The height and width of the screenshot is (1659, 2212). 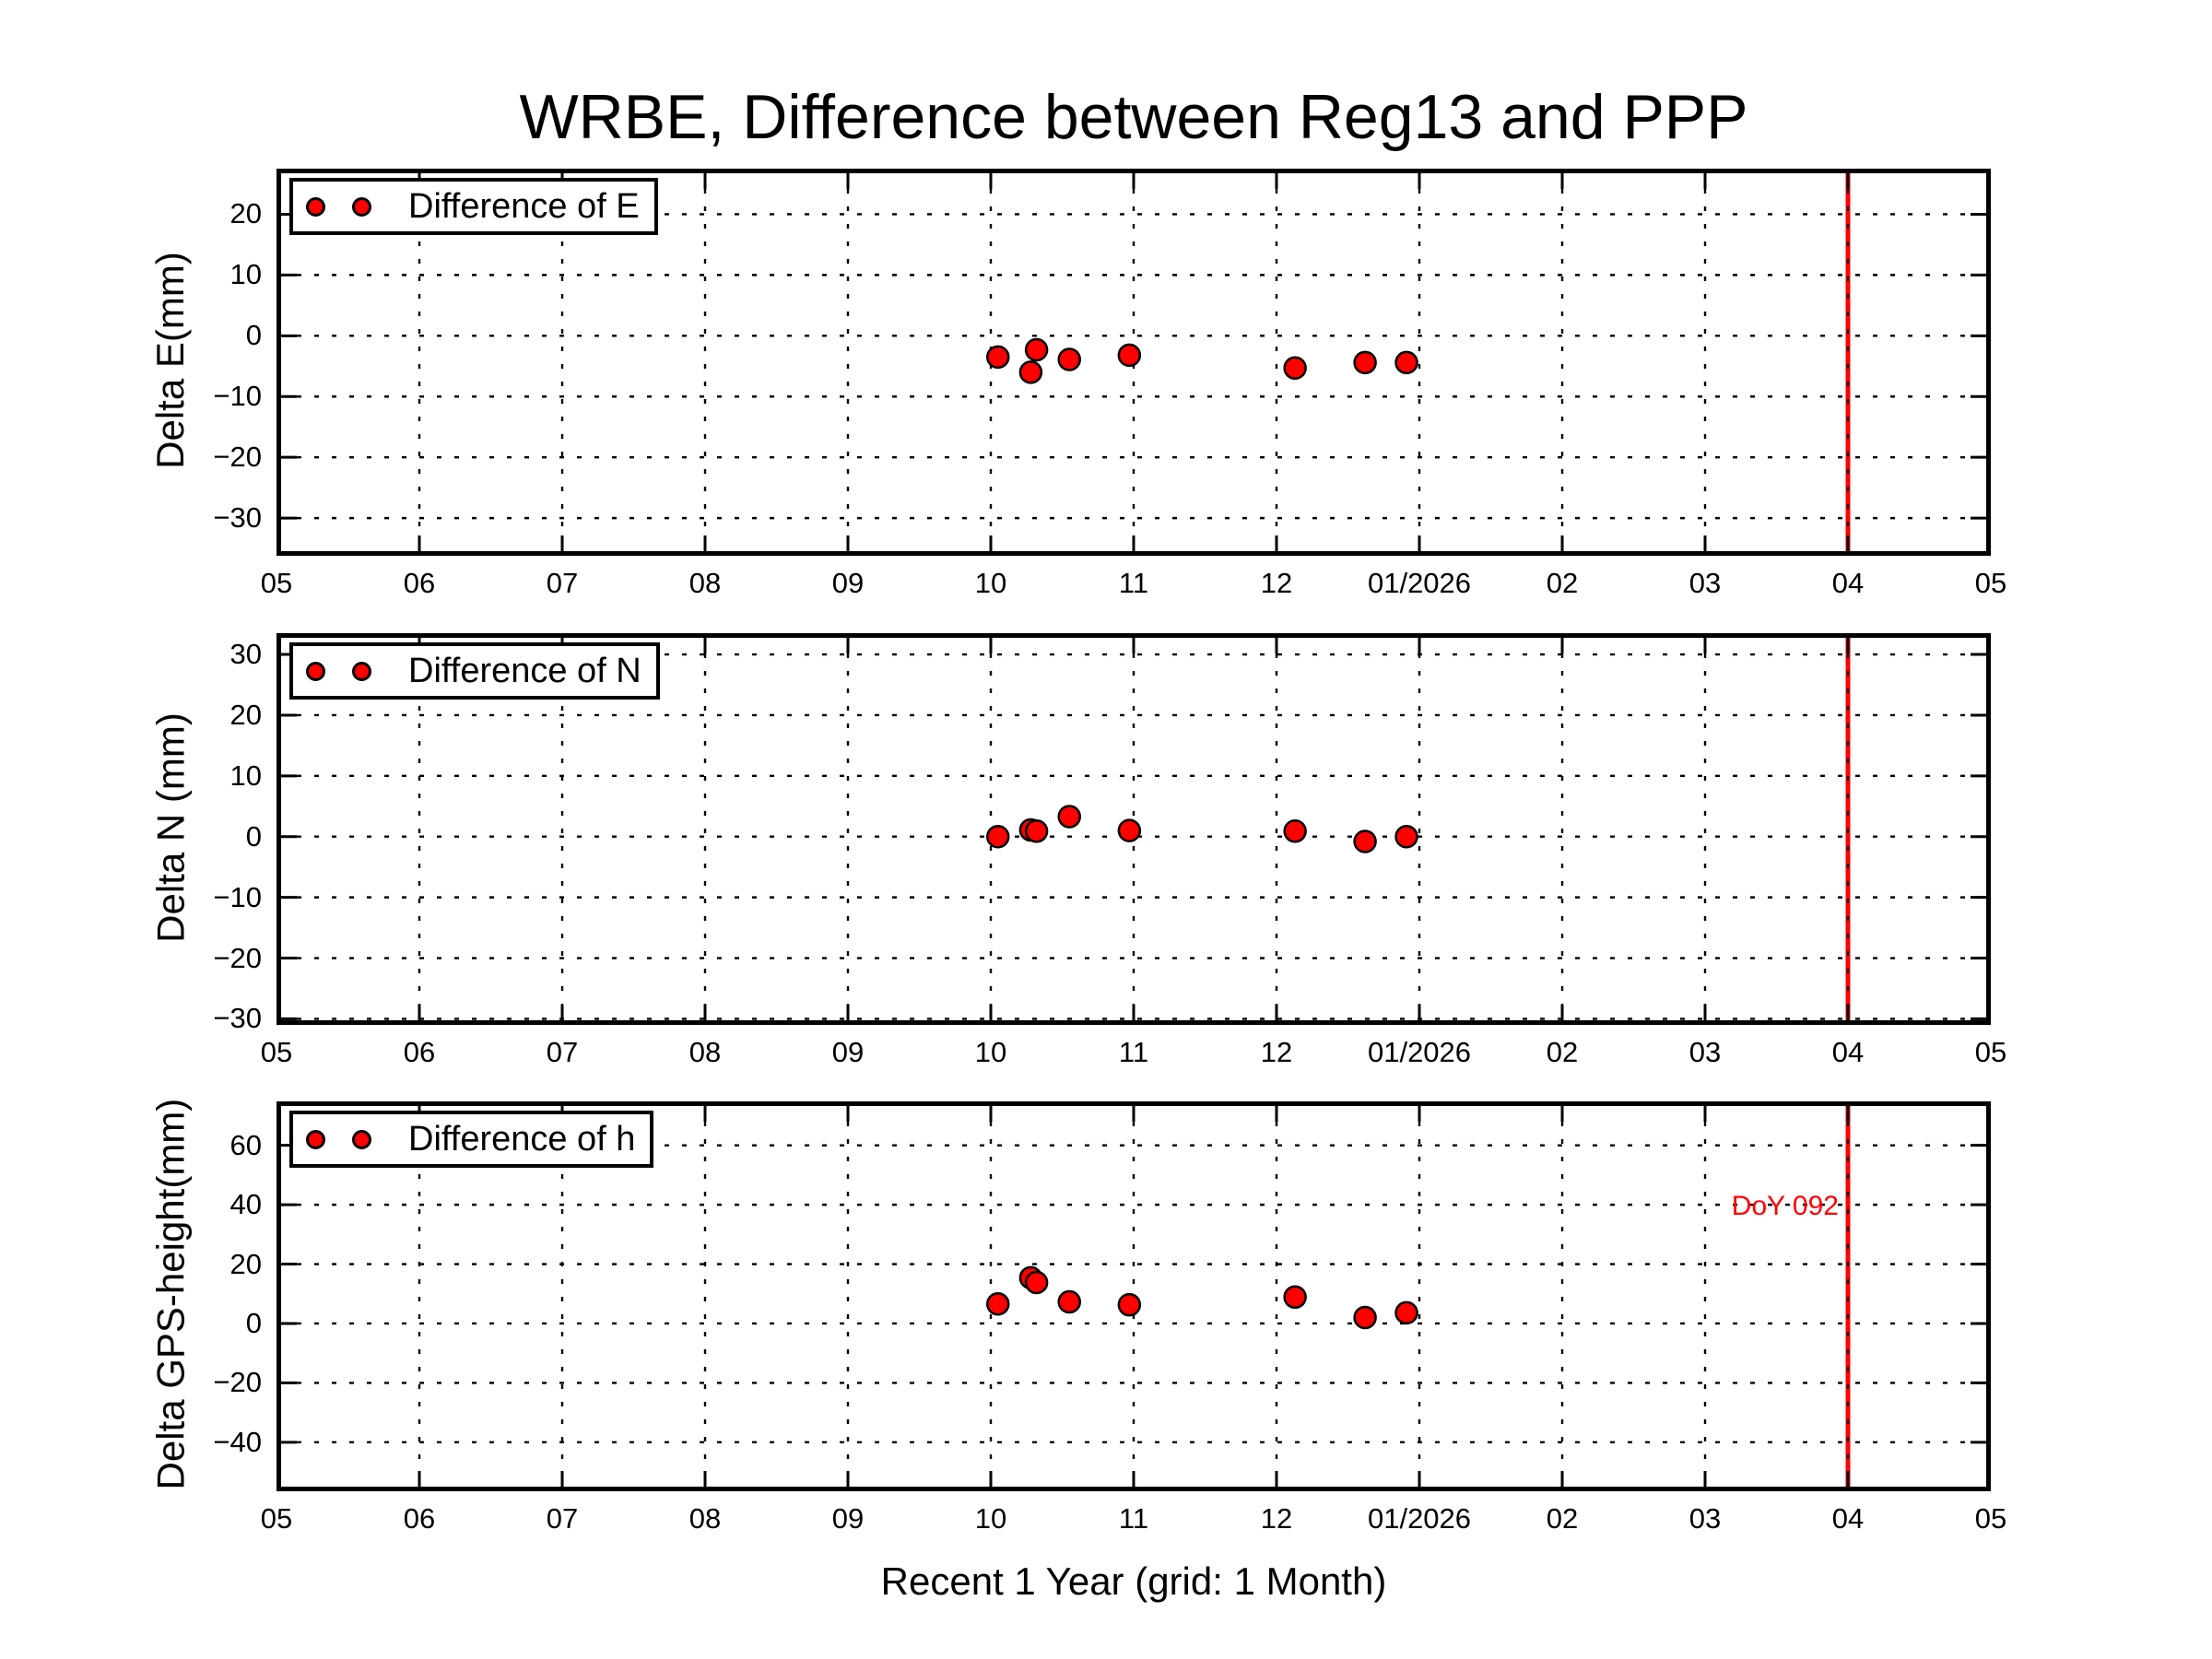 What do you see at coordinates (1785, 1206) in the screenshot?
I see `vline-annotation: DoY 092` at bounding box center [1785, 1206].